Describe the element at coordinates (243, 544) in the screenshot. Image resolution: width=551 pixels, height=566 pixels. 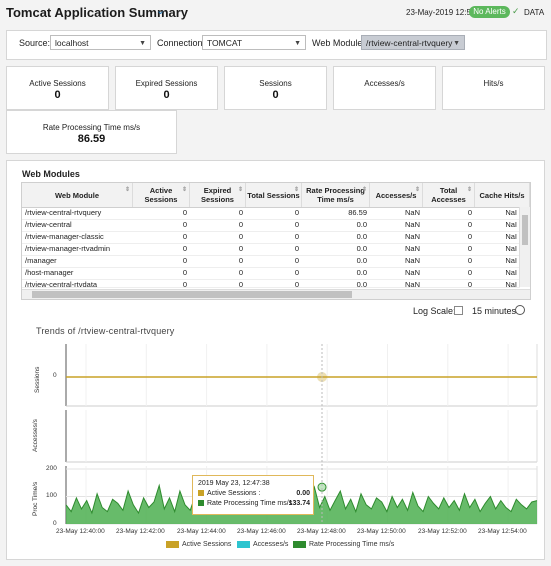
I see `legend-swatch-accesses` at that location.